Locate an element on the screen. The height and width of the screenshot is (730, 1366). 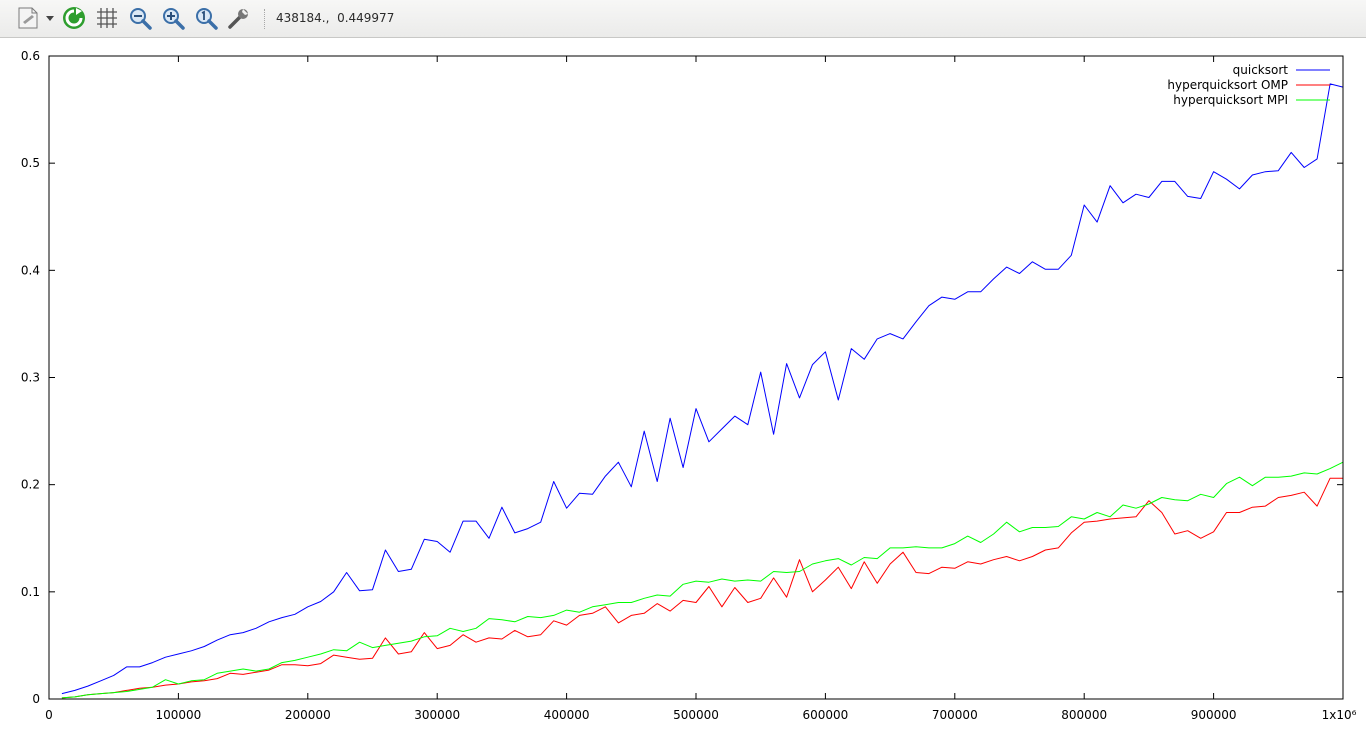
y-tick-label: 0.1 is located at coordinates (30, 592).